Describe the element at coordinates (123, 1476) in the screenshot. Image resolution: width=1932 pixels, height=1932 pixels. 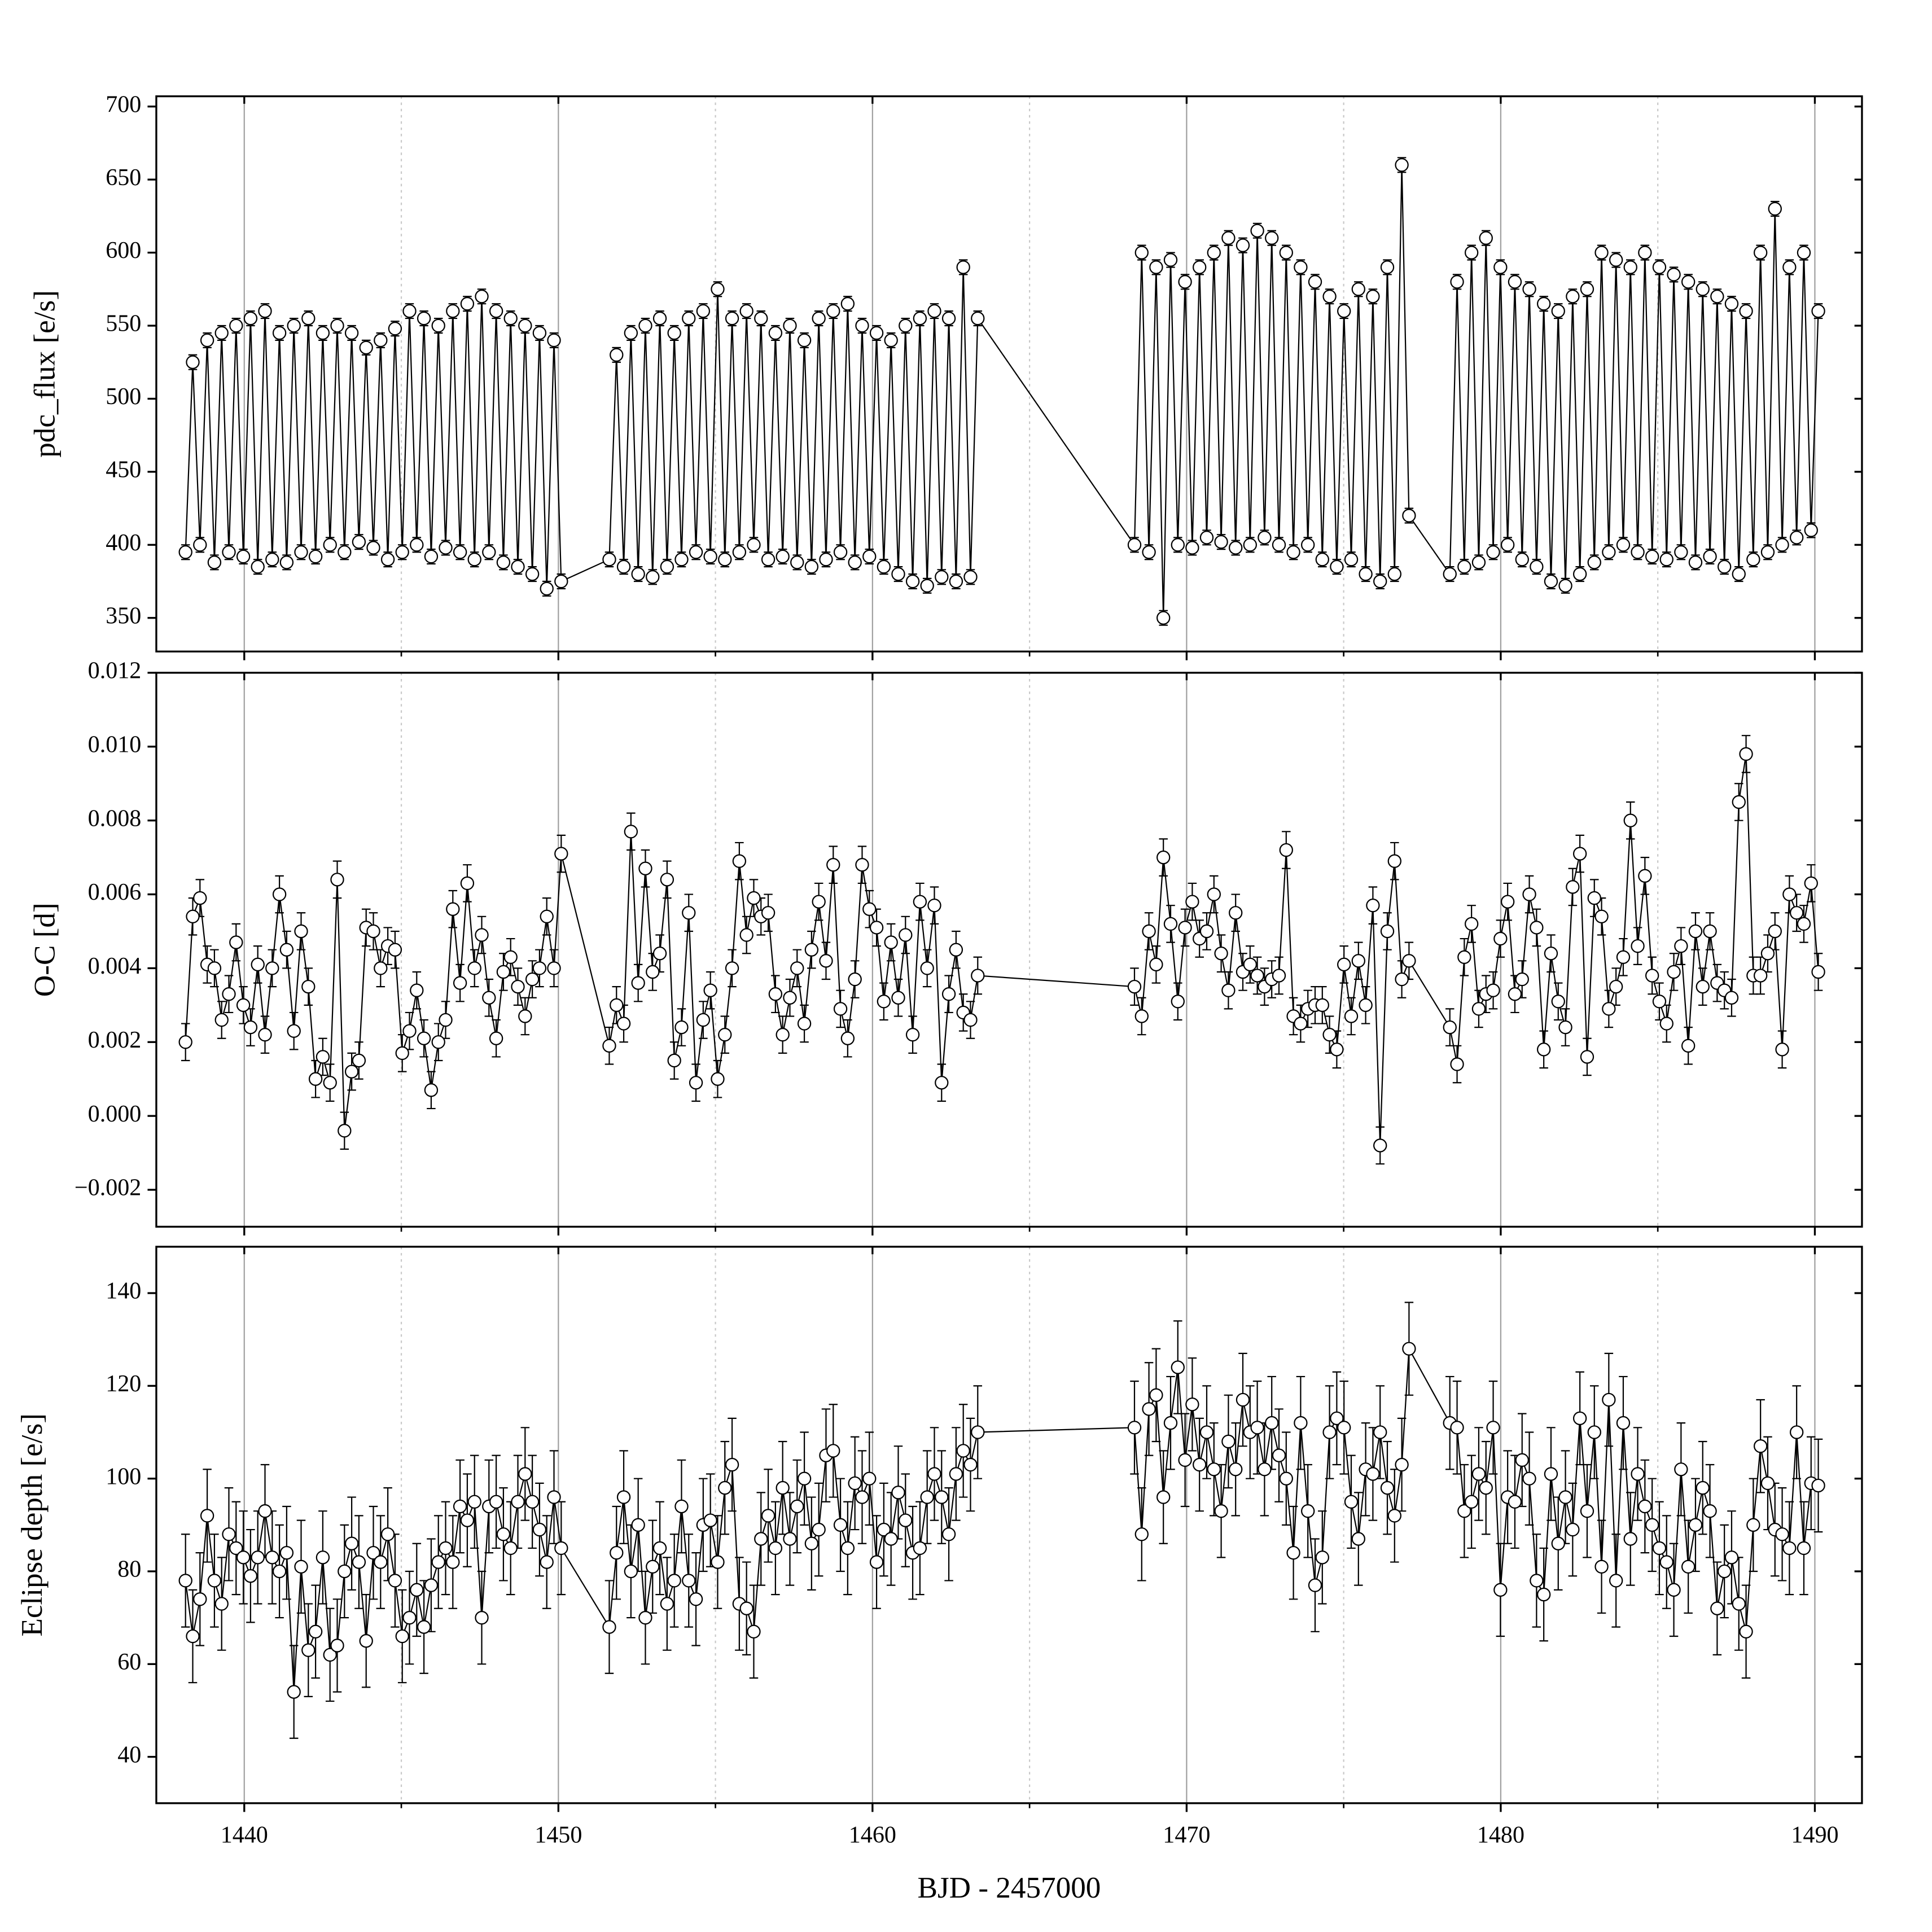
I see `y-tick-label: 100` at that location.